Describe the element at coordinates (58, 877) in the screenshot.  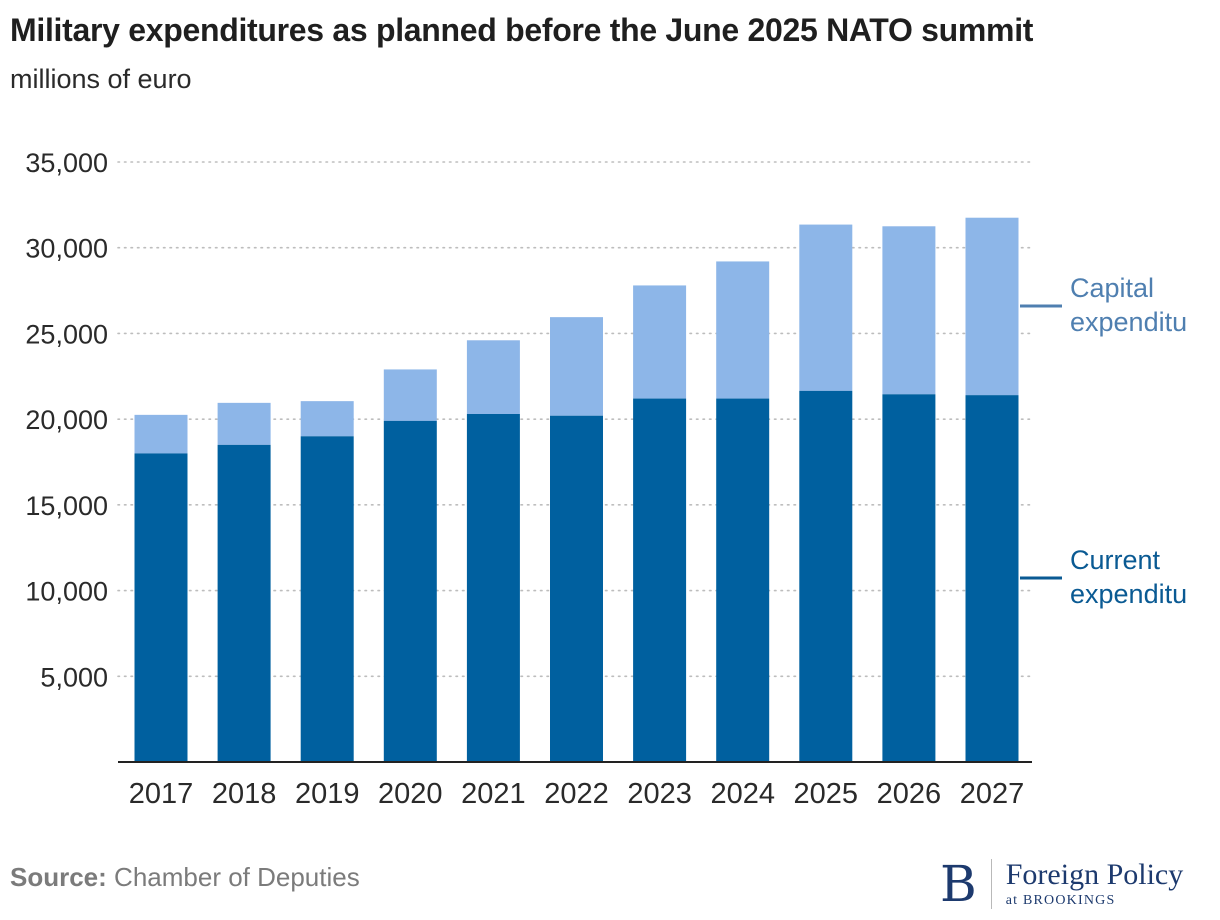
I see `source-label: Source:` at that location.